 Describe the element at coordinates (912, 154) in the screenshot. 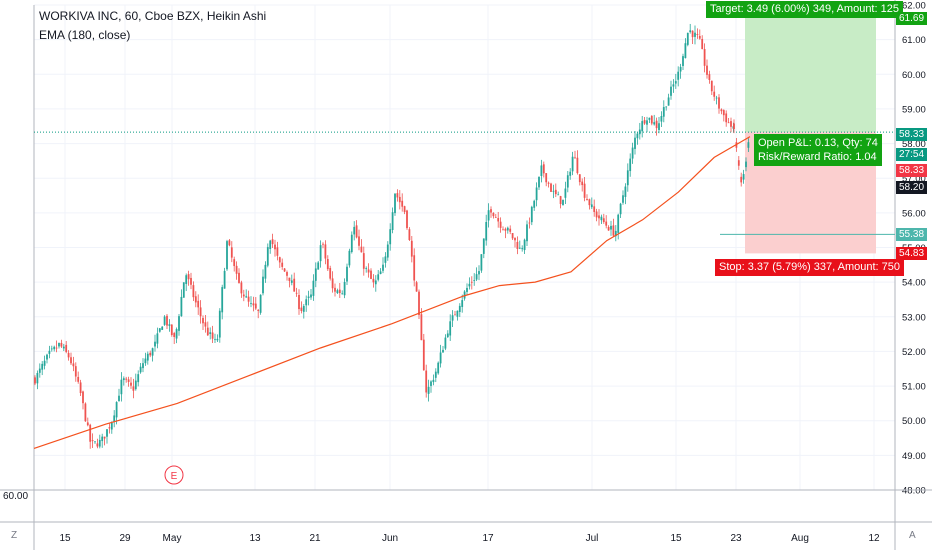

I see `countdown-label: 27:54` at that location.